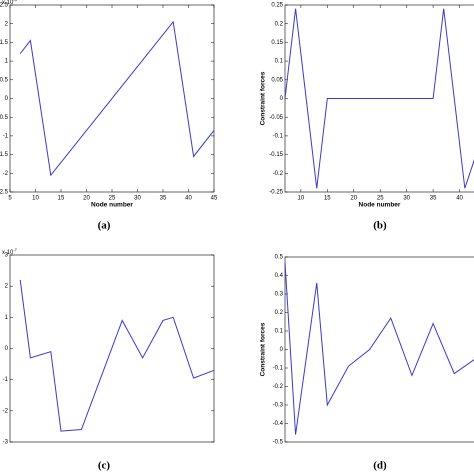  Describe the element at coordinates (4, 193) in the screenshot. I see `y-tick-label: -2.5` at that location.